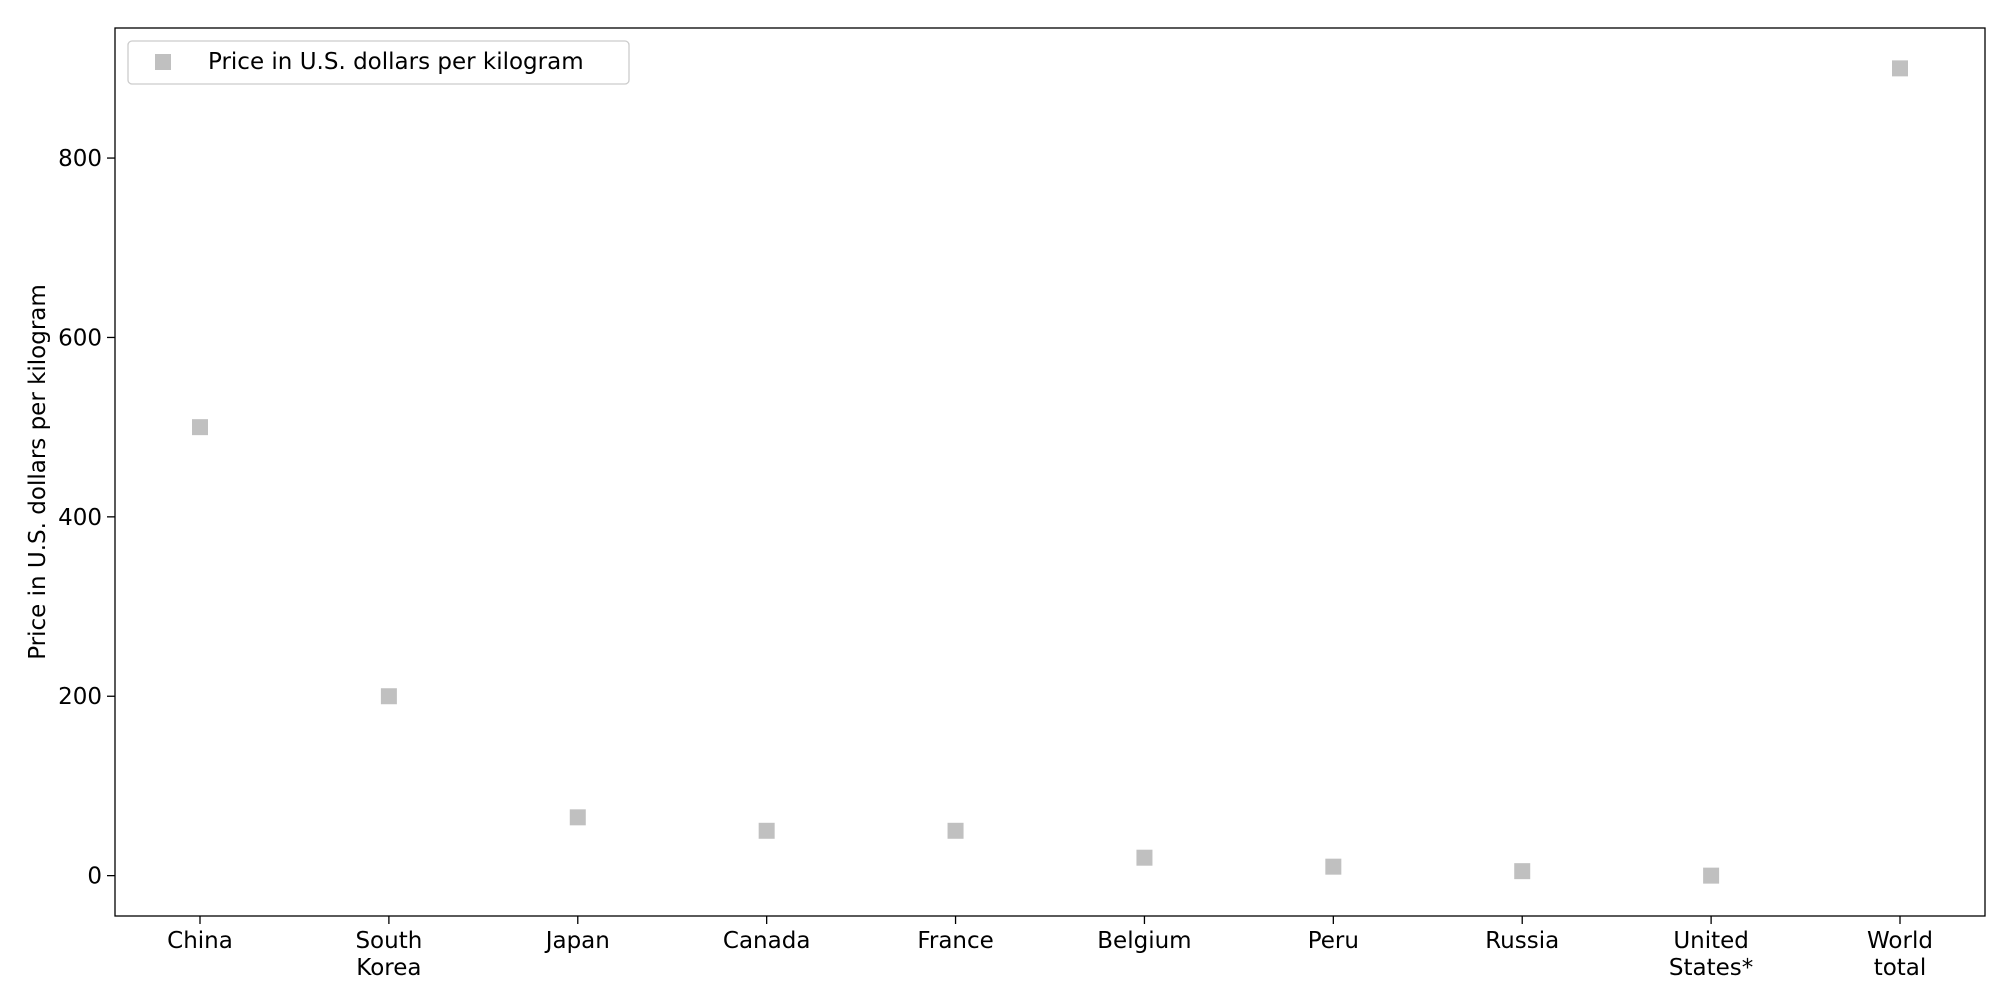 This screenshot has height=1000, width=2000. I want to click on x-tick-label: Belgium, so click(1144, 941).